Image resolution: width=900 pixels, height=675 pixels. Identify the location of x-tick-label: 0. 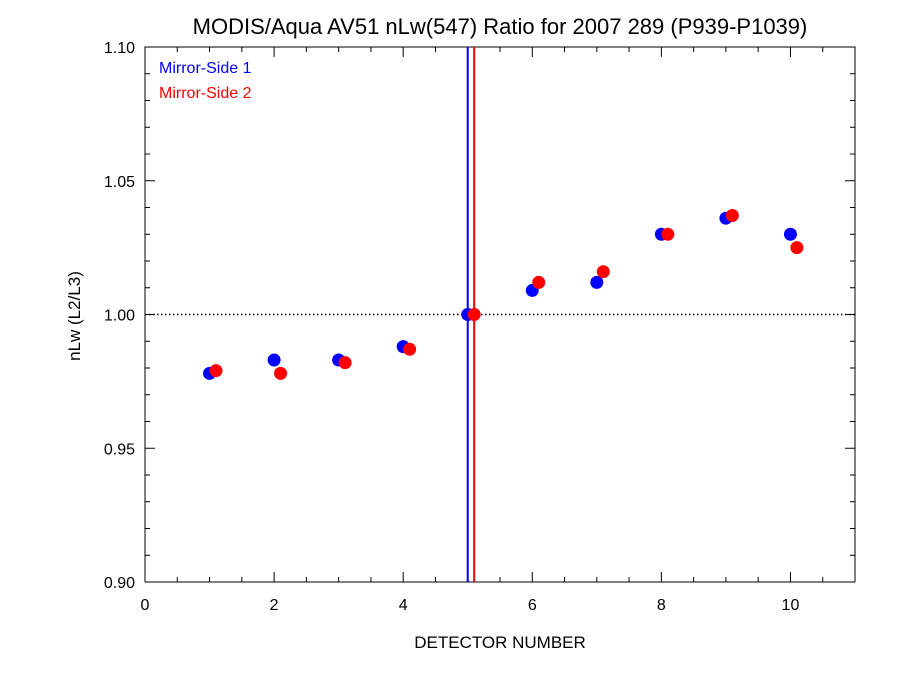
(145, 605).